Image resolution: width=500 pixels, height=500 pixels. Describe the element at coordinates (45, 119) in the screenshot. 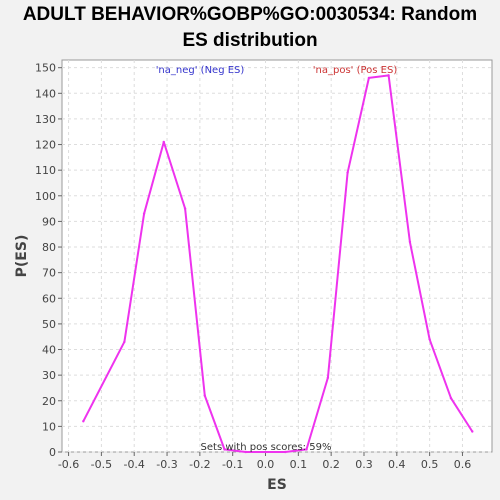

I see `y-tick-label: 130` at that location.